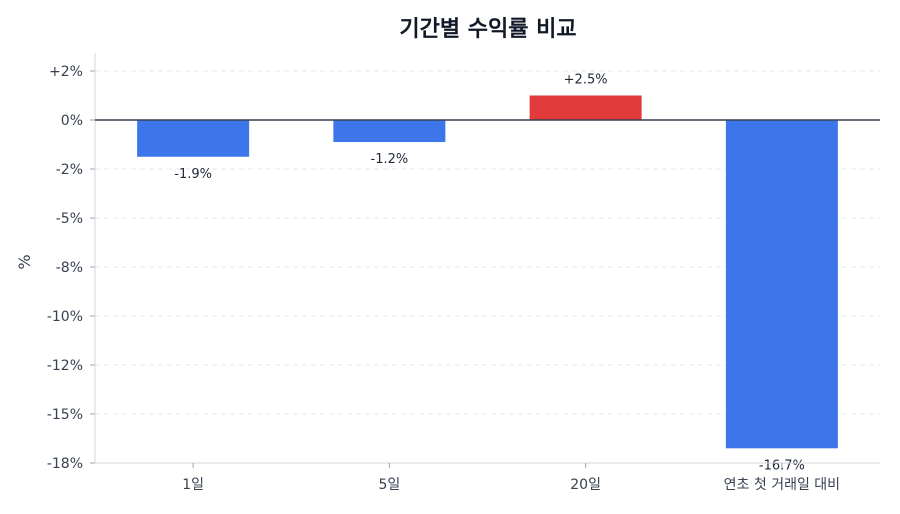  I want to click on x-tick-label: 연초 첫 거래일 대비, so click(782, 485).